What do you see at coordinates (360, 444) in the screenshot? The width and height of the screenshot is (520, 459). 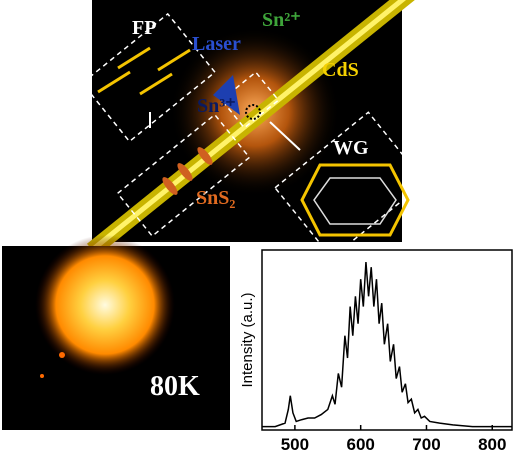 I see `x-tick-label: 600` at bounding box center [360, 444].